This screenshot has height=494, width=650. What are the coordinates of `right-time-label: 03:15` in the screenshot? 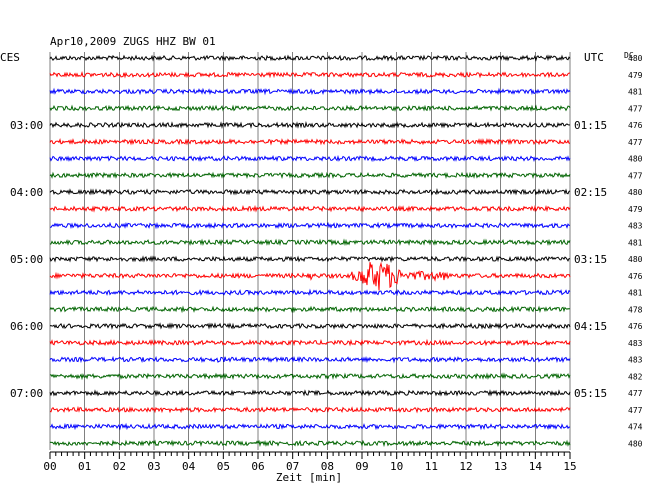 It's located at (590, 259).